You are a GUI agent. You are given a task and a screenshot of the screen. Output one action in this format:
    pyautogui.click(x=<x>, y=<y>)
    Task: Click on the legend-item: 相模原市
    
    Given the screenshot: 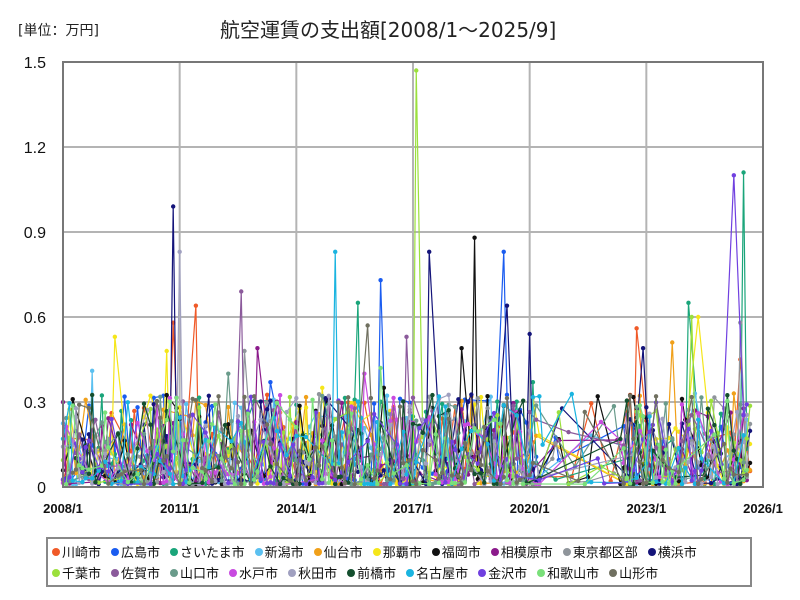 What is the action you would take?
    pyautogui.click(x=521, y=551)
    